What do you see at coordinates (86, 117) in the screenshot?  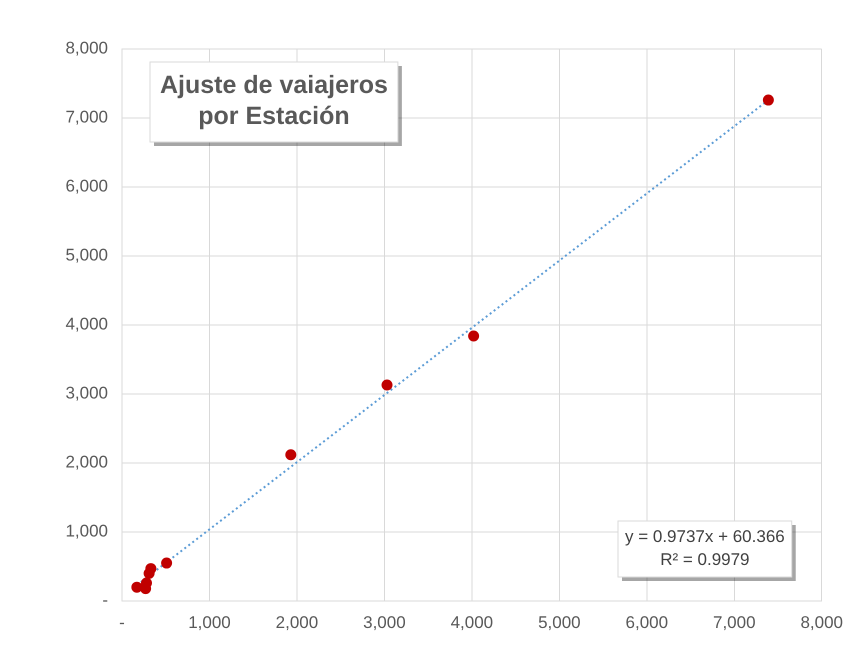 I see `y-tick-label: 7,000` at bounding box center [86, 117].